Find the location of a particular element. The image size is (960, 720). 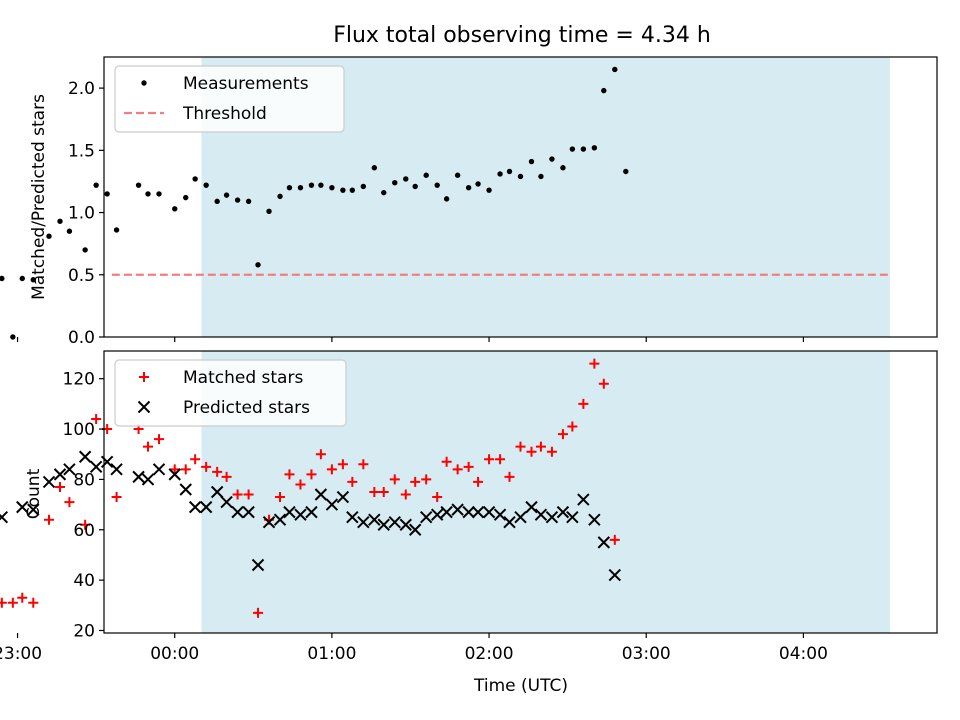

series-predicted-stars is located at coordinates (311, 516).